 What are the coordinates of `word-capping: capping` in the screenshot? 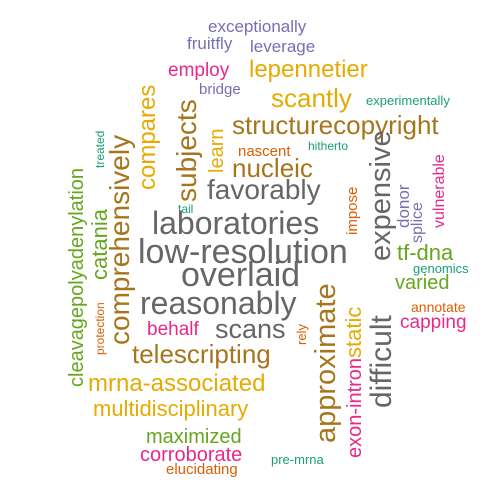 It's located at (433, 322).